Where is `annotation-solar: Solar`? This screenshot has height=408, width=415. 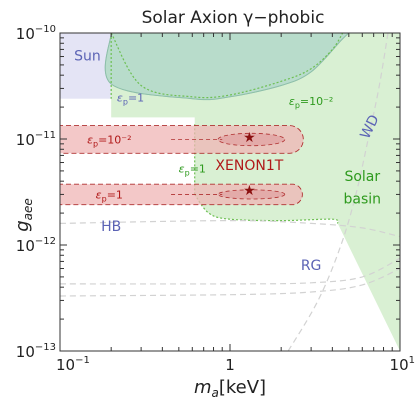
annotation-solar: Solar is located at coordinates (362, 177).